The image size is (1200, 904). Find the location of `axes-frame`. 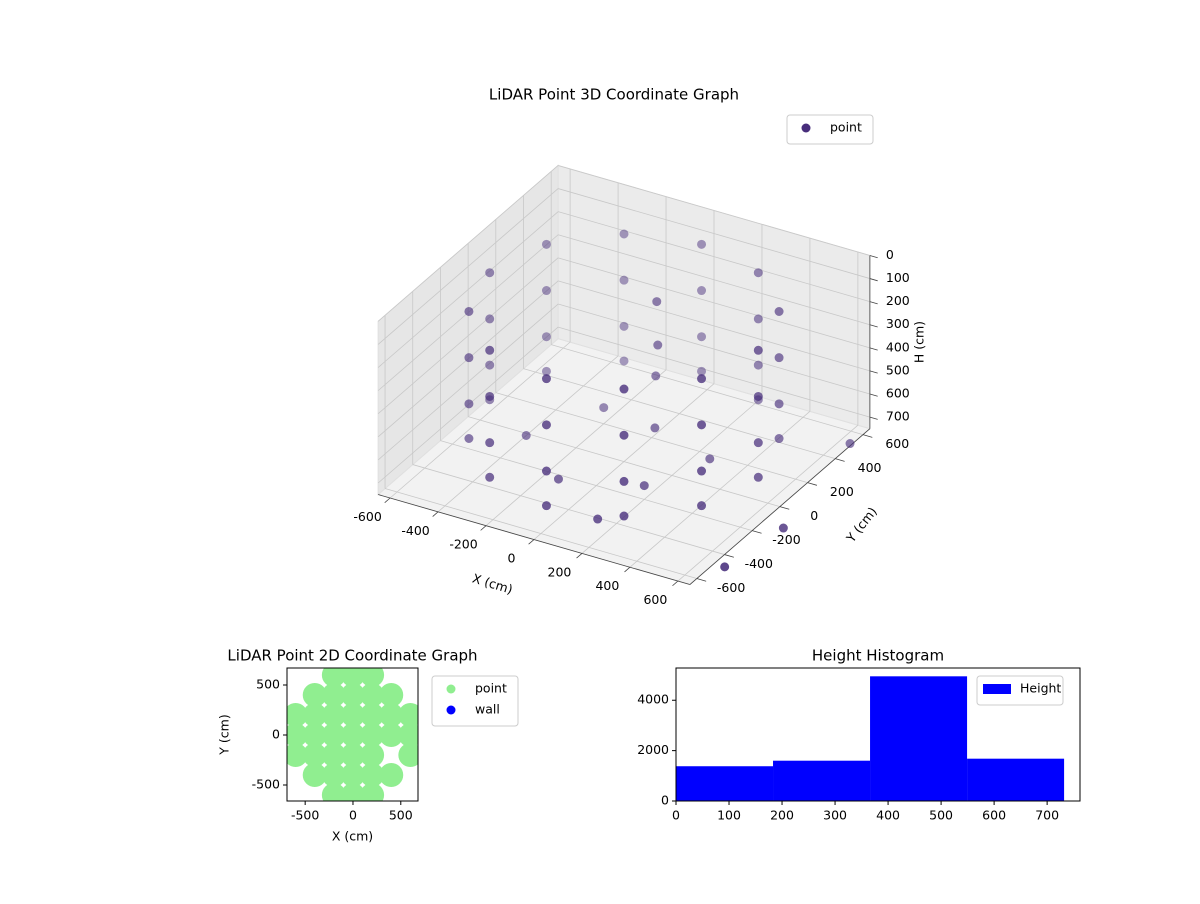

axes-frame is located at coordinates (878, 734).